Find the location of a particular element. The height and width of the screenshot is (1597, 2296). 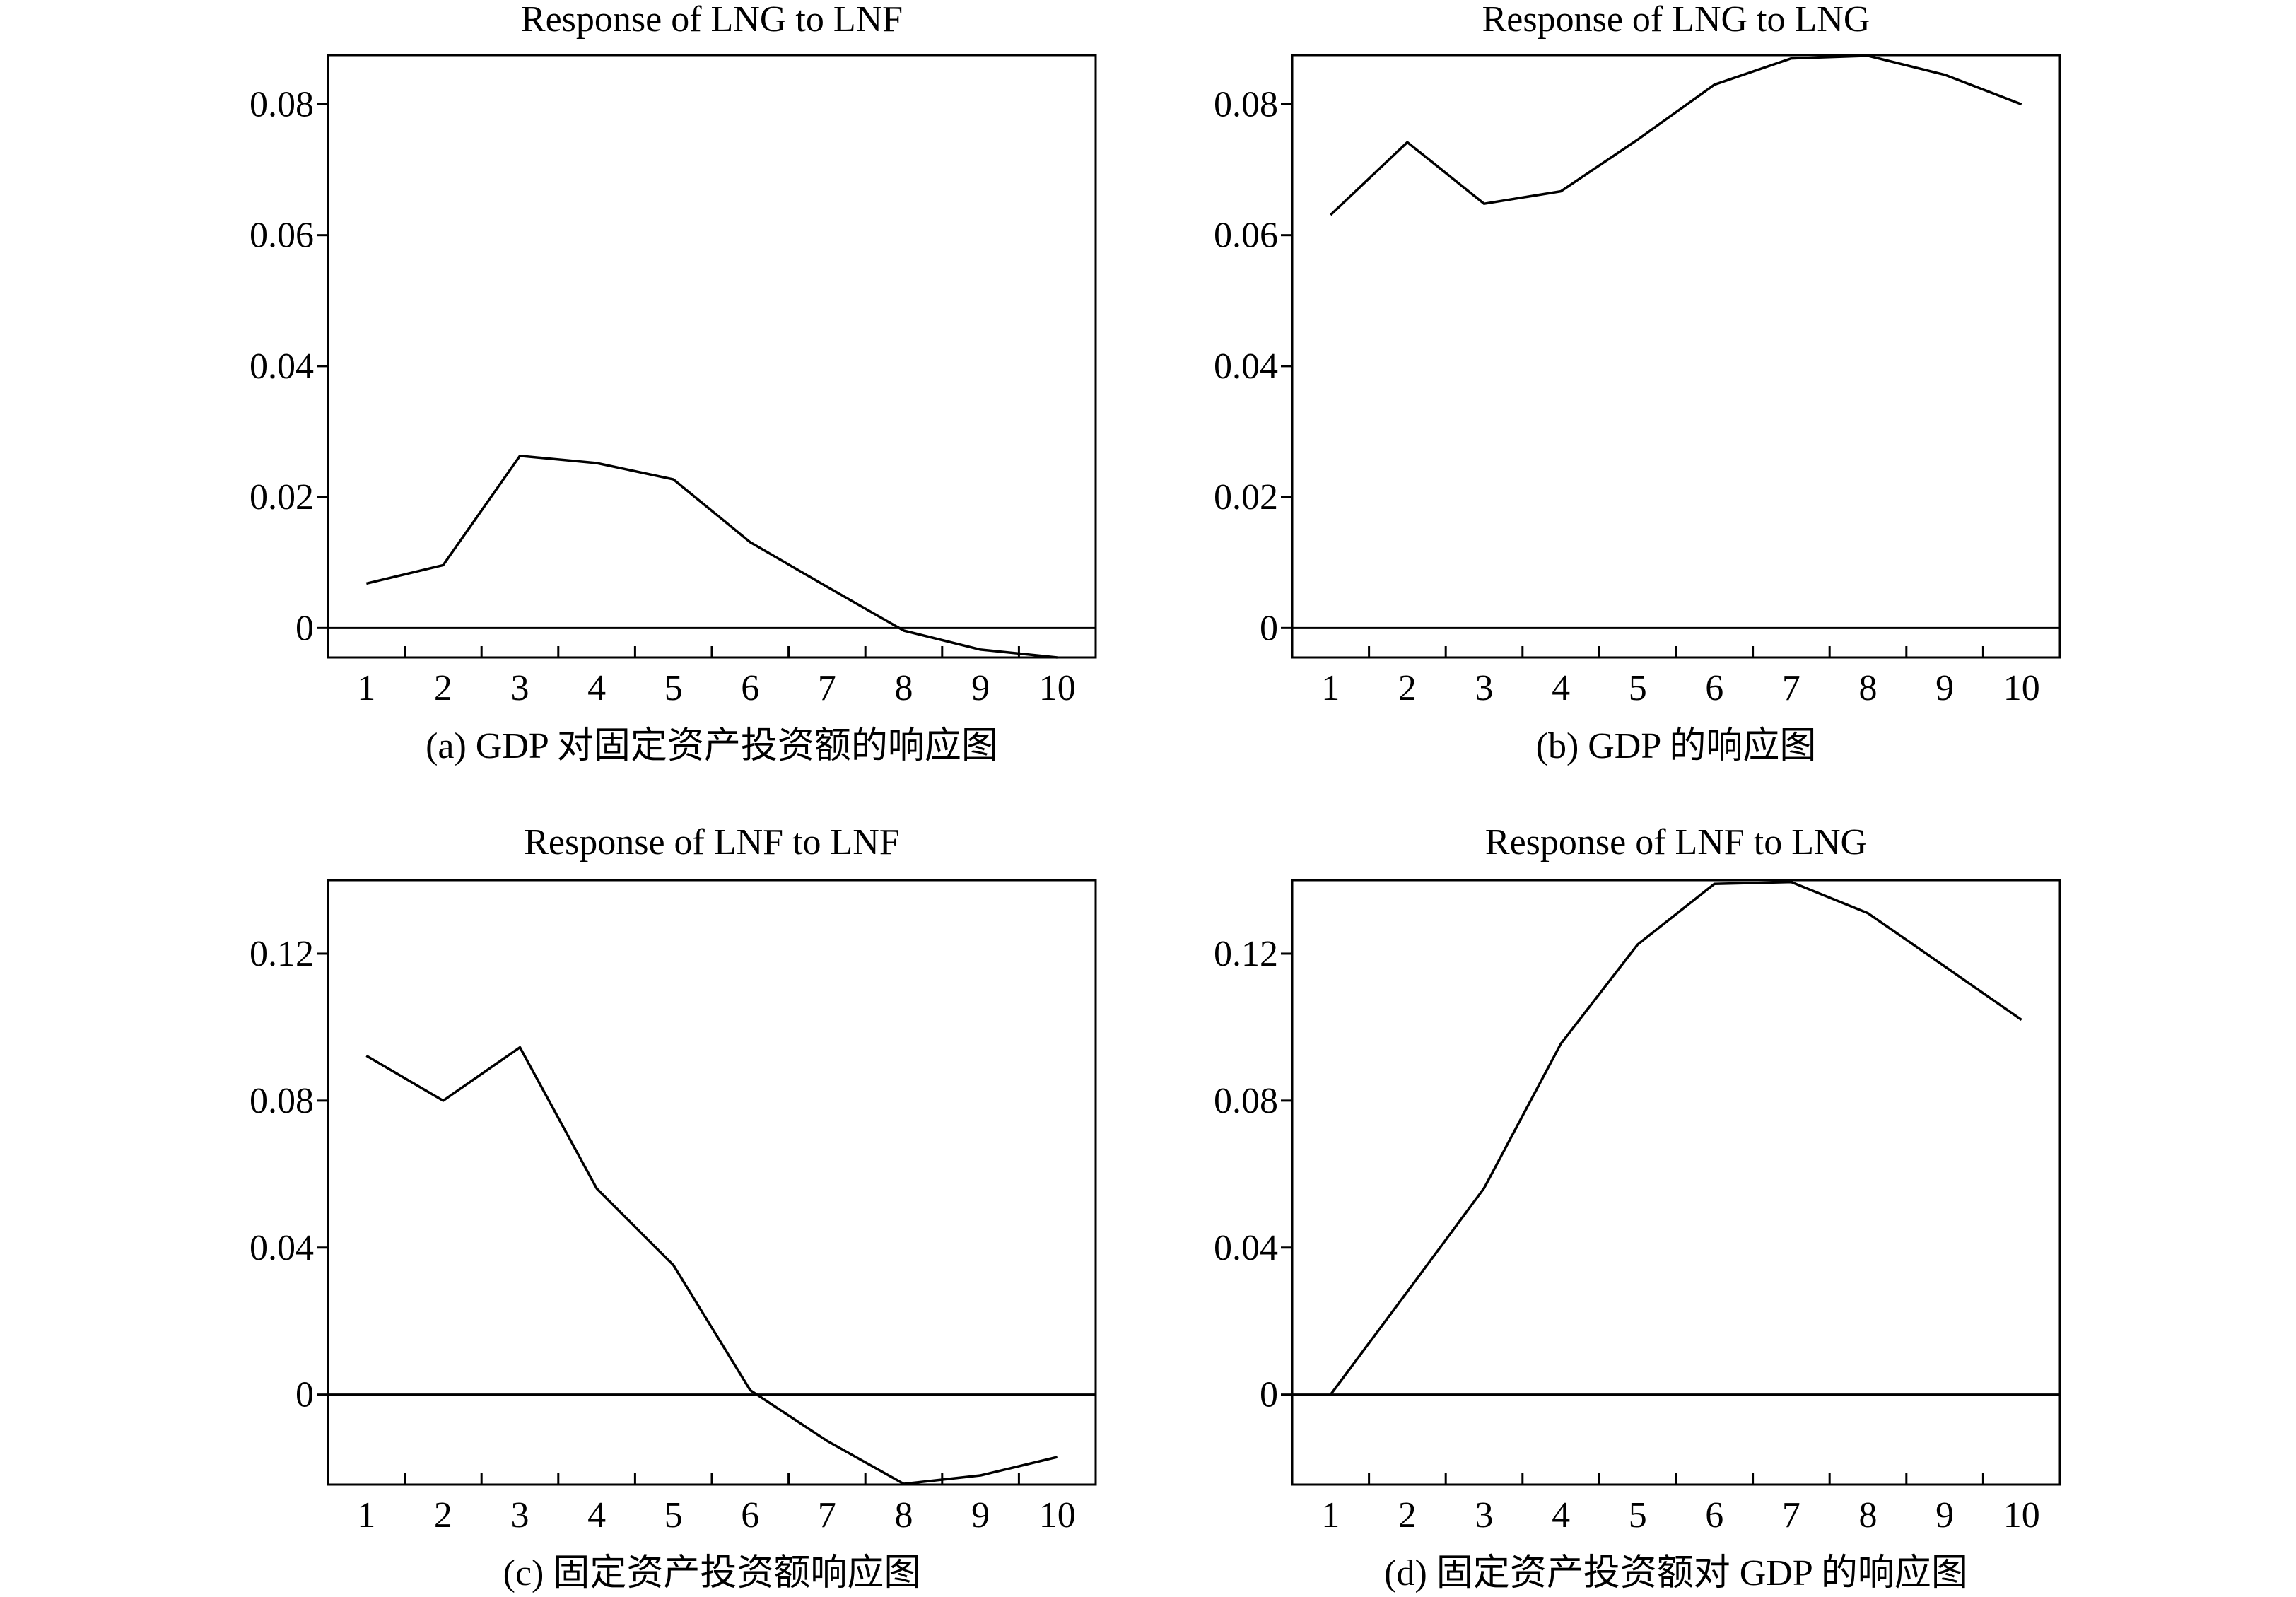

panel-caption: (a) GDP 对固定资产投资额的响应图 is located at coordinates (712, 746).